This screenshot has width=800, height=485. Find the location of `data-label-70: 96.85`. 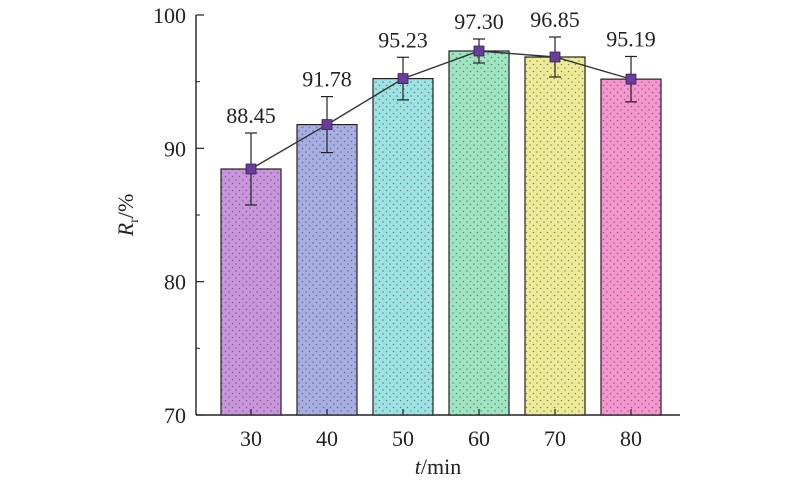

data-label-70: 96.85 is located at coordinates (555, 19).